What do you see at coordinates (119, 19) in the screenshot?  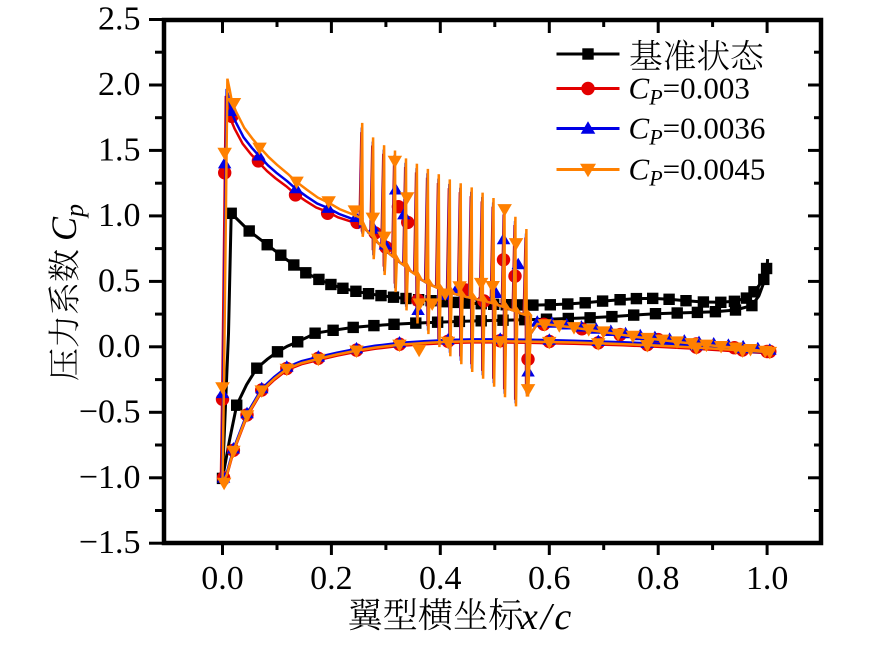 I see `svg-text: 2.5` at bounding box center [119, 19].